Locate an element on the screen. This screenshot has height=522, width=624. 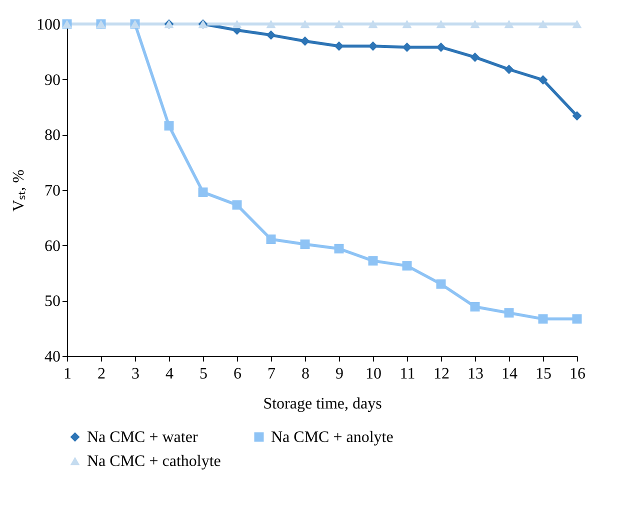
x-tick-label: 1 is located at coordinates (68, 374).